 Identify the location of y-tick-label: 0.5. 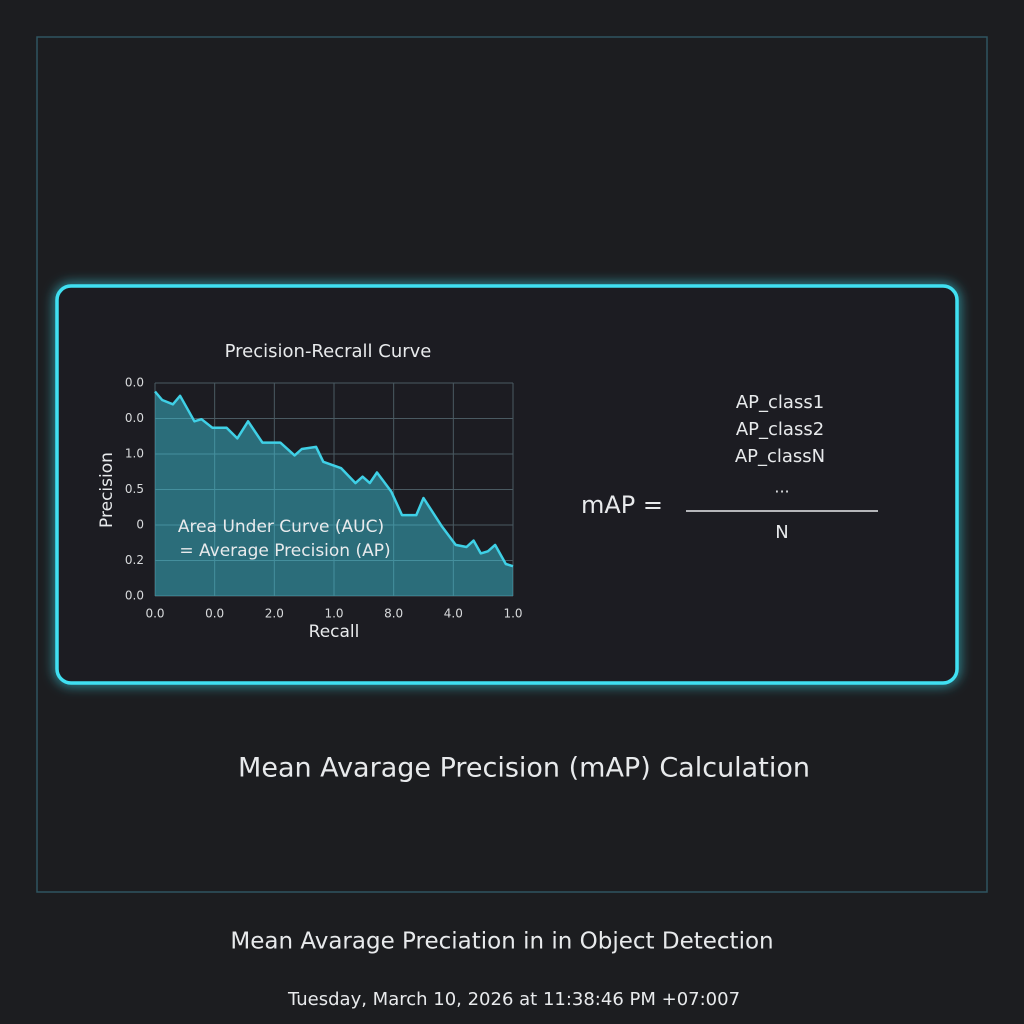
(134, 489).